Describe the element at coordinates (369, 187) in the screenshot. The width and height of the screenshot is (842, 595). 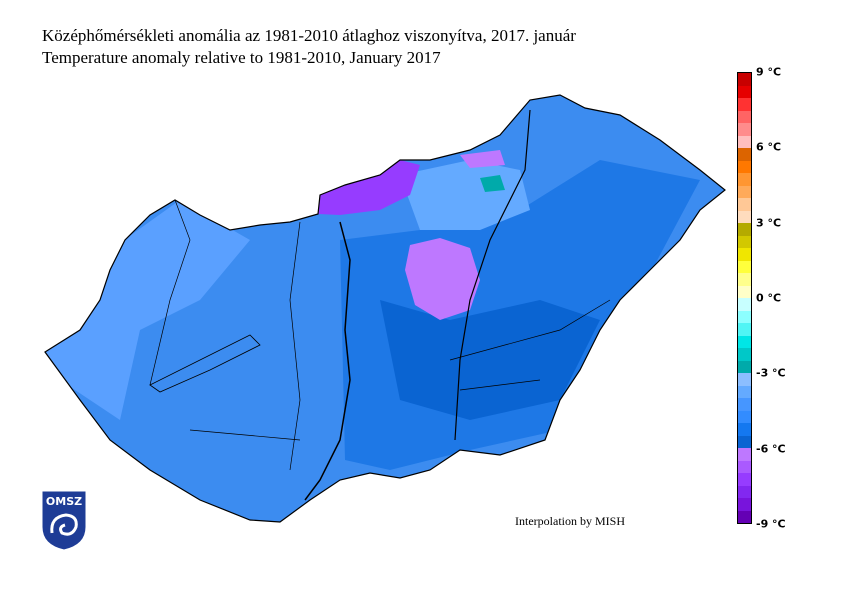
I see `region-north-purple` at that location.